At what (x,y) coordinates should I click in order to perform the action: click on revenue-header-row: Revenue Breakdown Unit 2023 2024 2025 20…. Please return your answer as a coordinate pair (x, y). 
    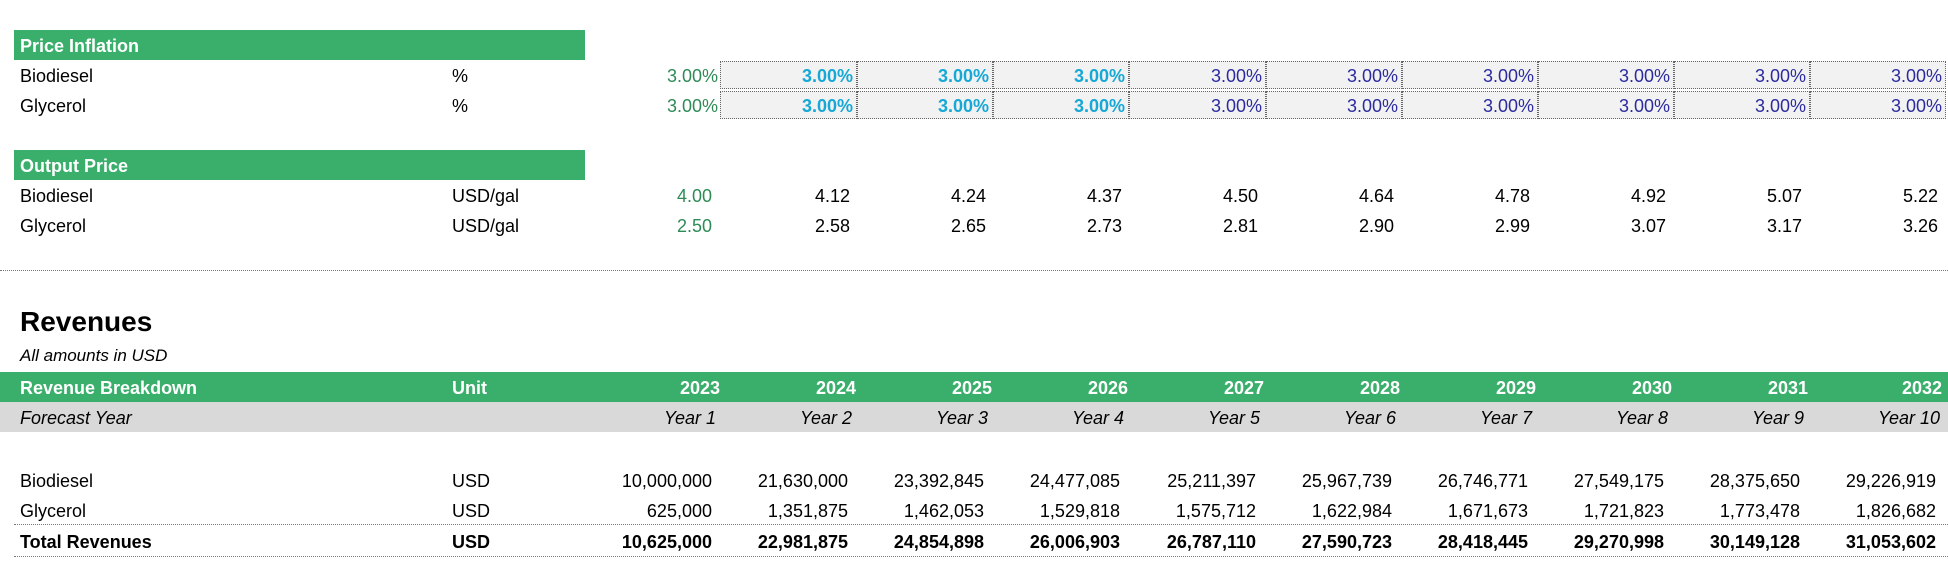
    Looking at the image, I should click on (974, 387).